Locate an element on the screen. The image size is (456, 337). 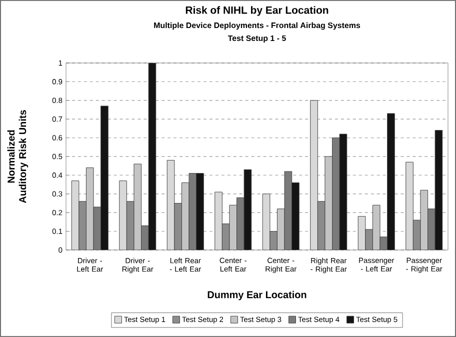
chart-title: Risk of NIHL by Ear Location is located at coordinates (257, 11).